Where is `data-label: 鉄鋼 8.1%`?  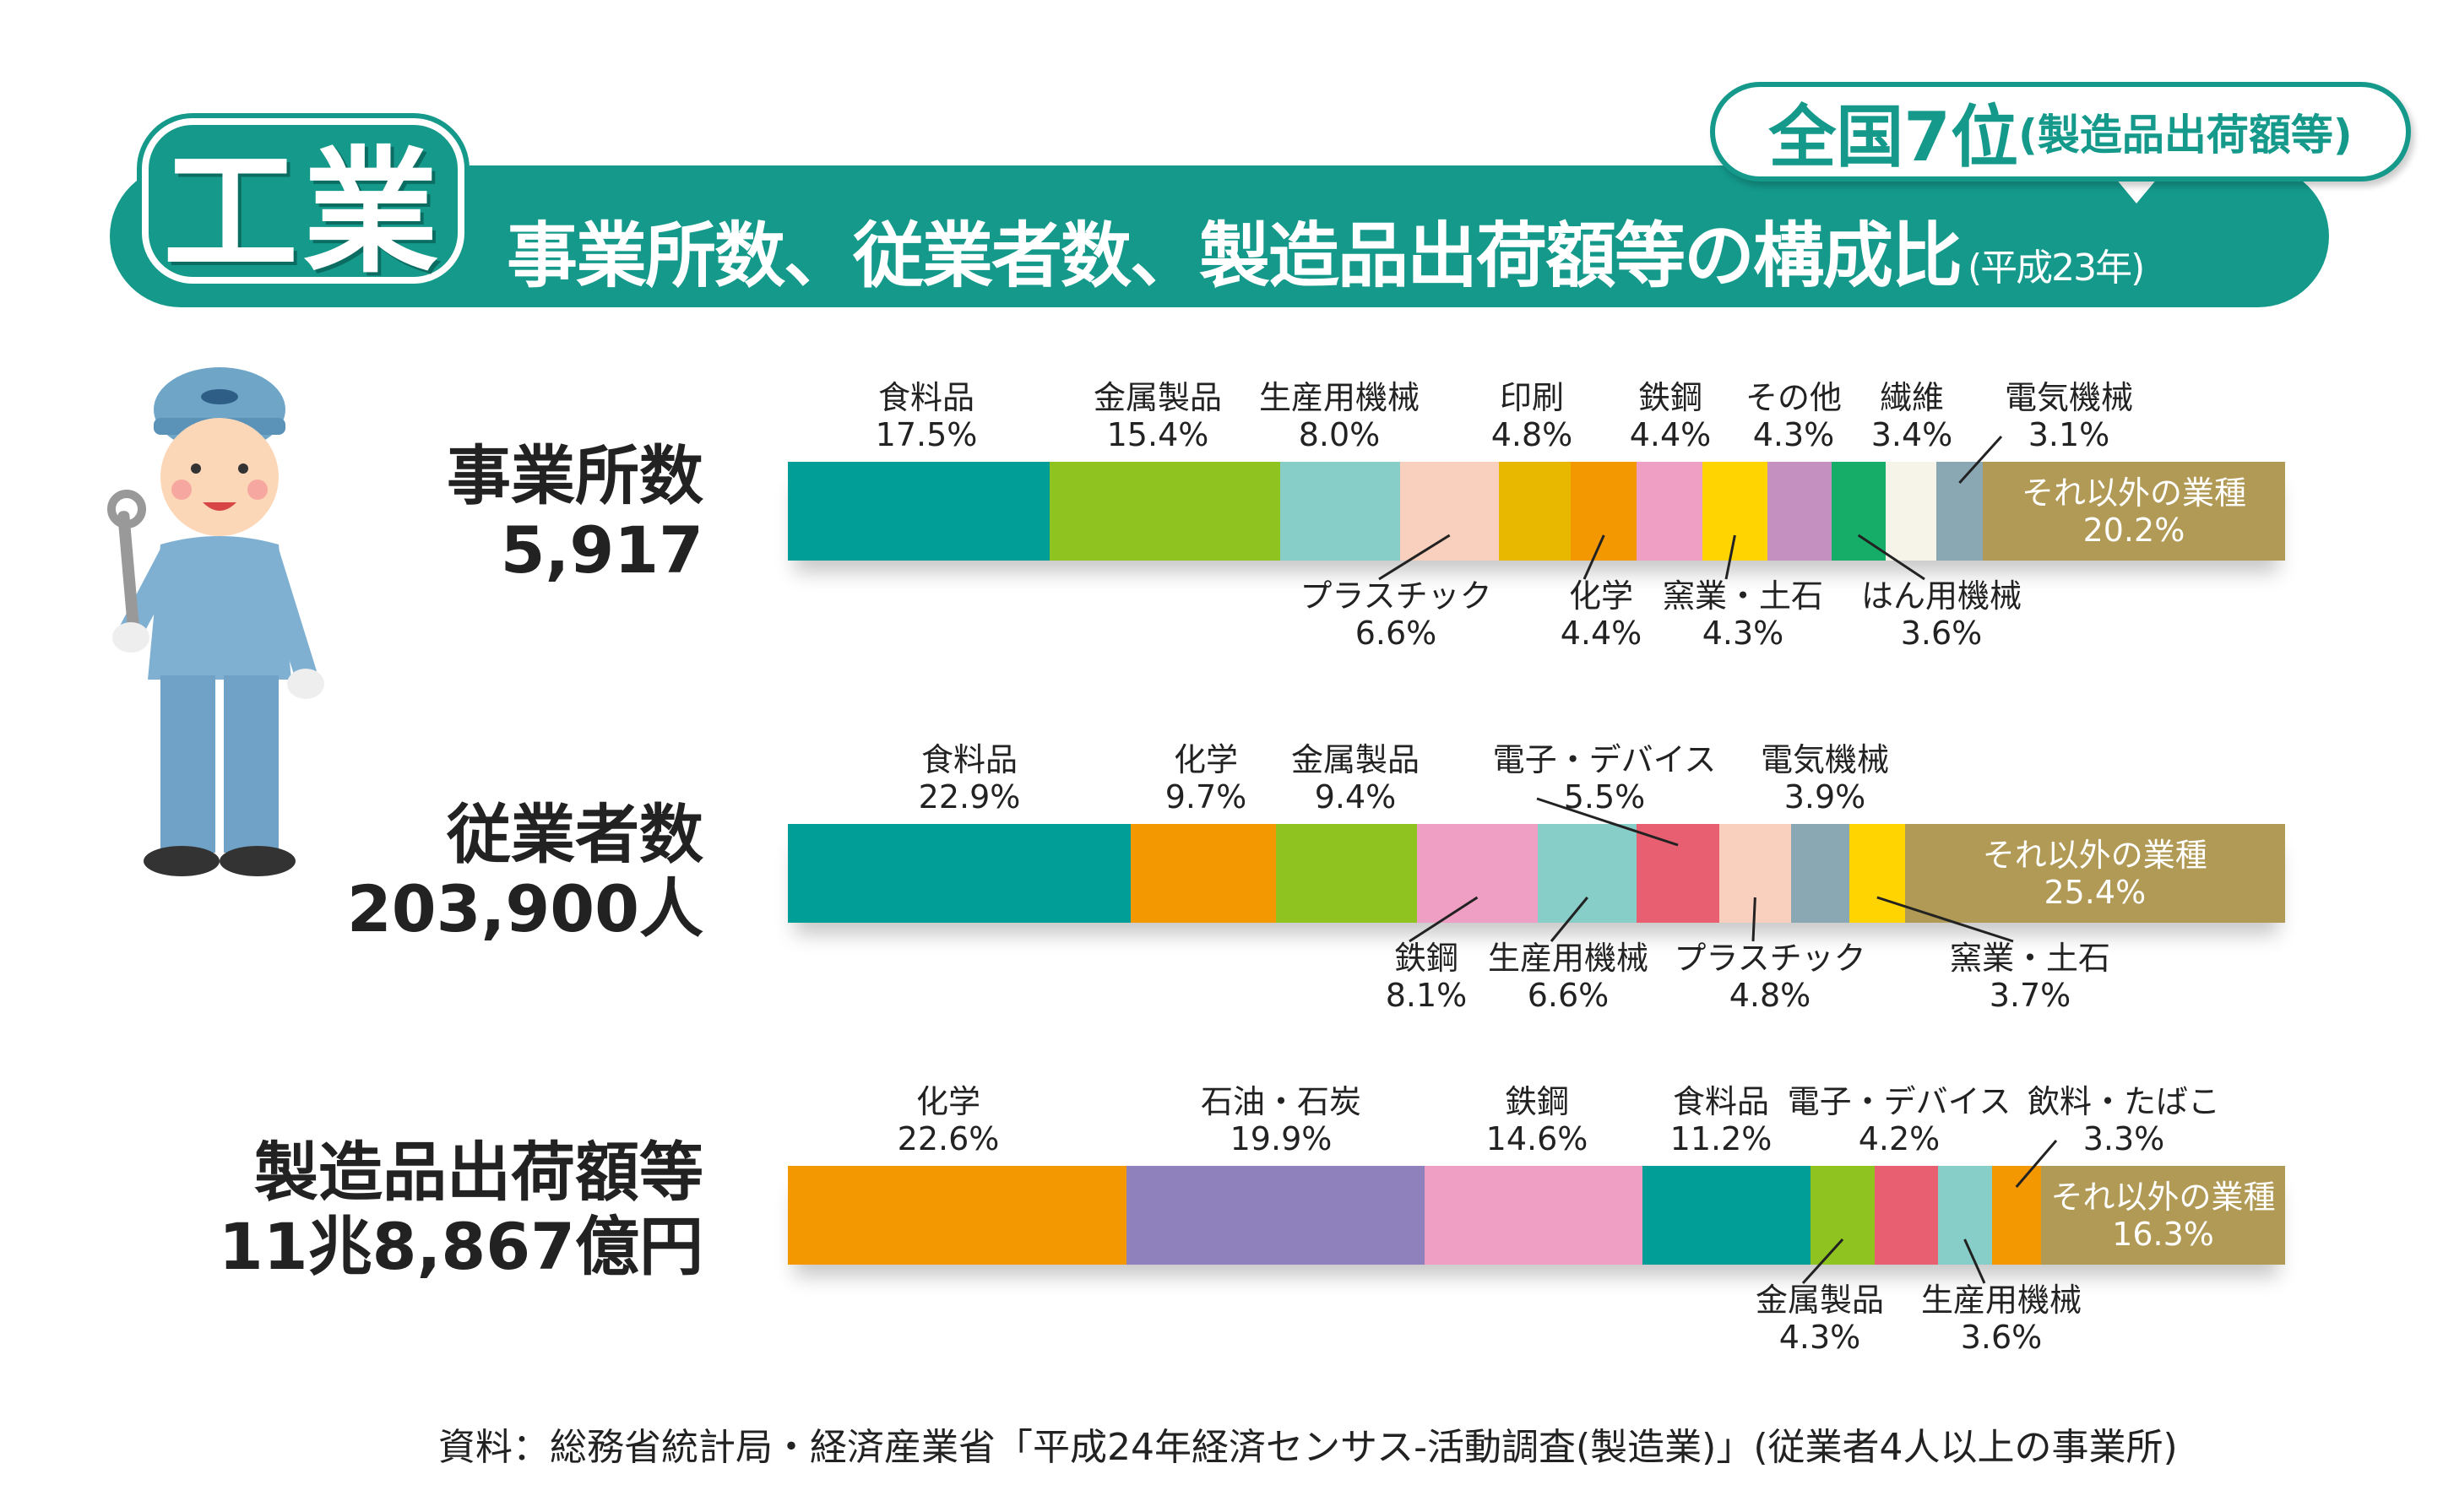 data-label: 鉄鋼 8.1% is located at coordinates (1427, 977).